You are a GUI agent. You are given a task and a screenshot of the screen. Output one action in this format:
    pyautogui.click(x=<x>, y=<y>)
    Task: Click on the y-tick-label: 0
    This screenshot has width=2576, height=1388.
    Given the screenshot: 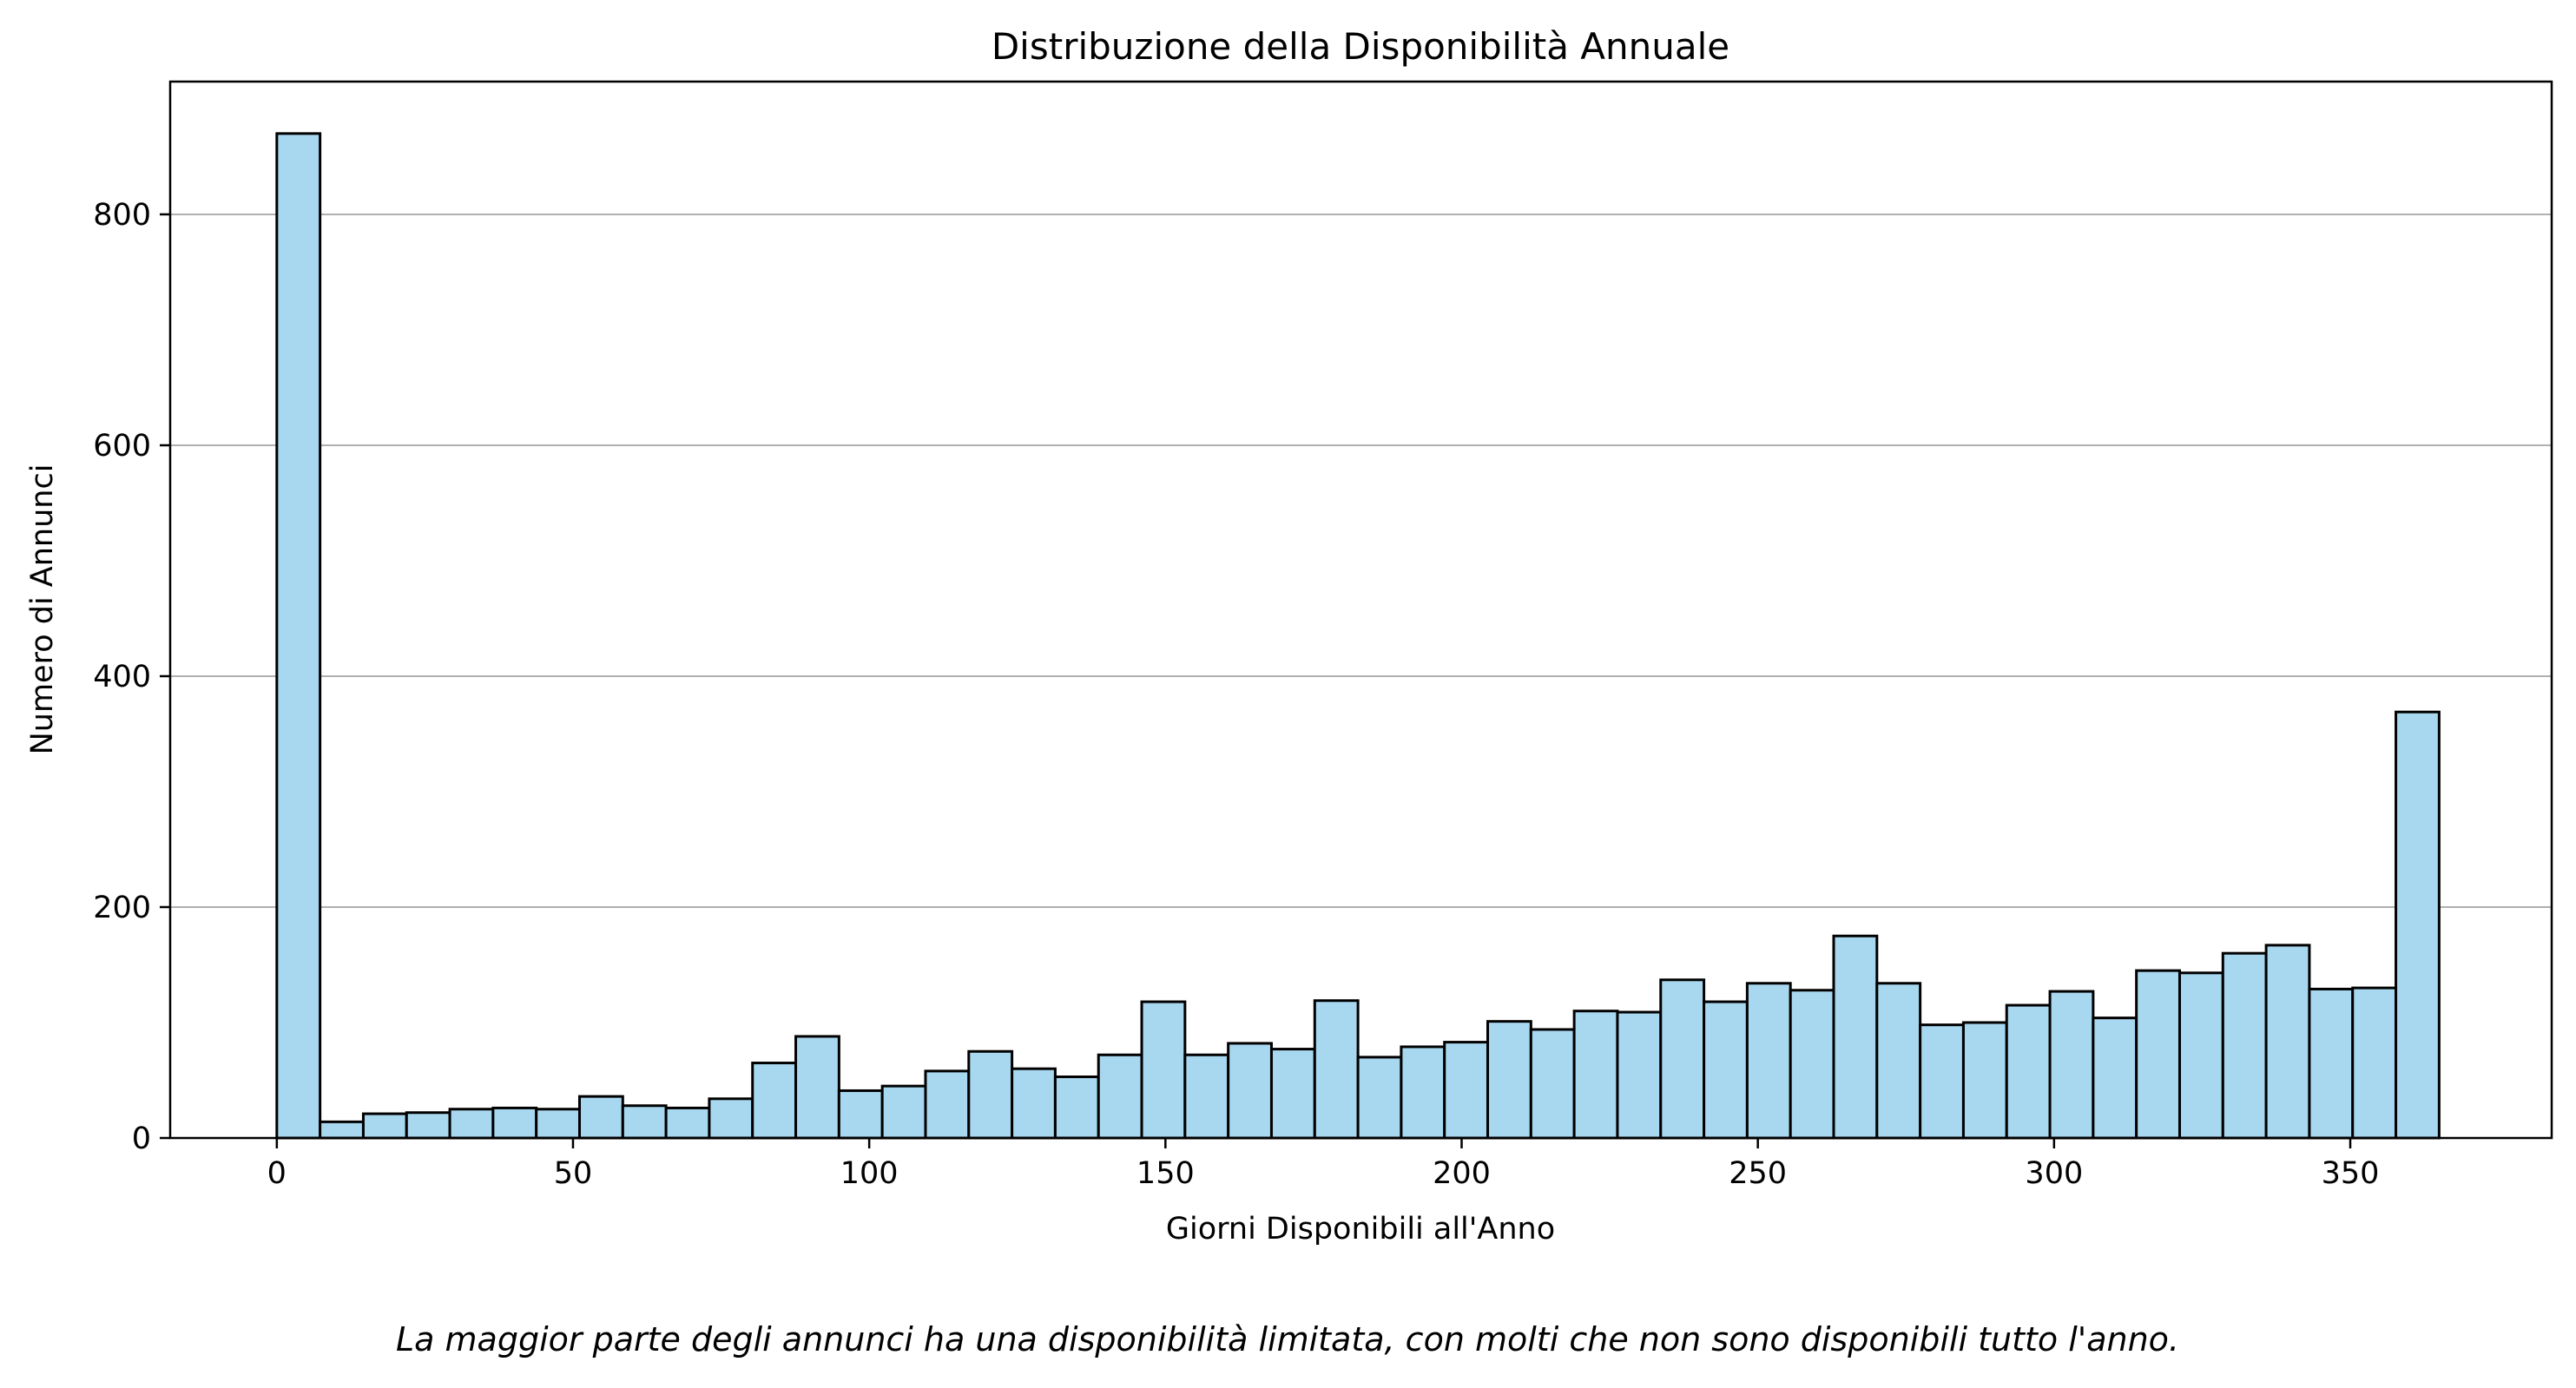 What is the action you would take?
    pyautogui.click(x=141, y=1139)
    